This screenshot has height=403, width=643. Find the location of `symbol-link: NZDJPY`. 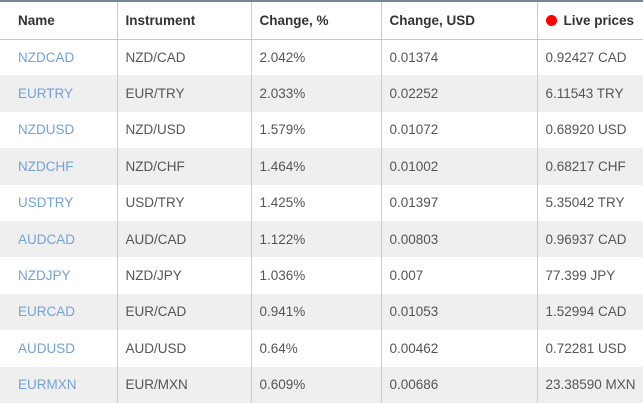

symbol-link: NZDJPY is located at coordinates (44, 276).